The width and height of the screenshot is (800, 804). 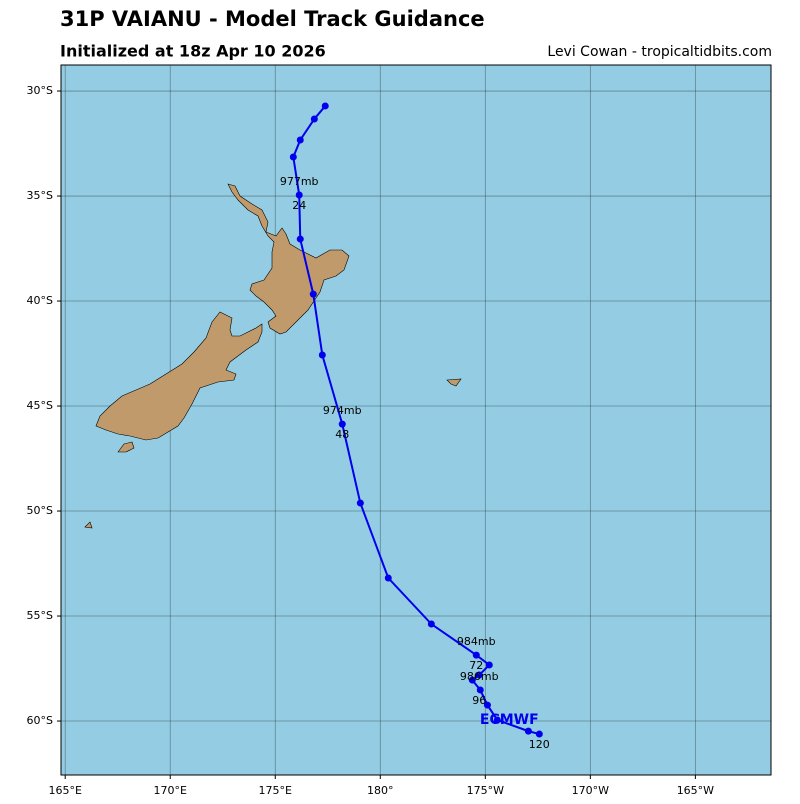 What do you see at coordinates (479, 700) in the screenshot?
I see `track-annotation: 96` at bounding box center [479, 700].